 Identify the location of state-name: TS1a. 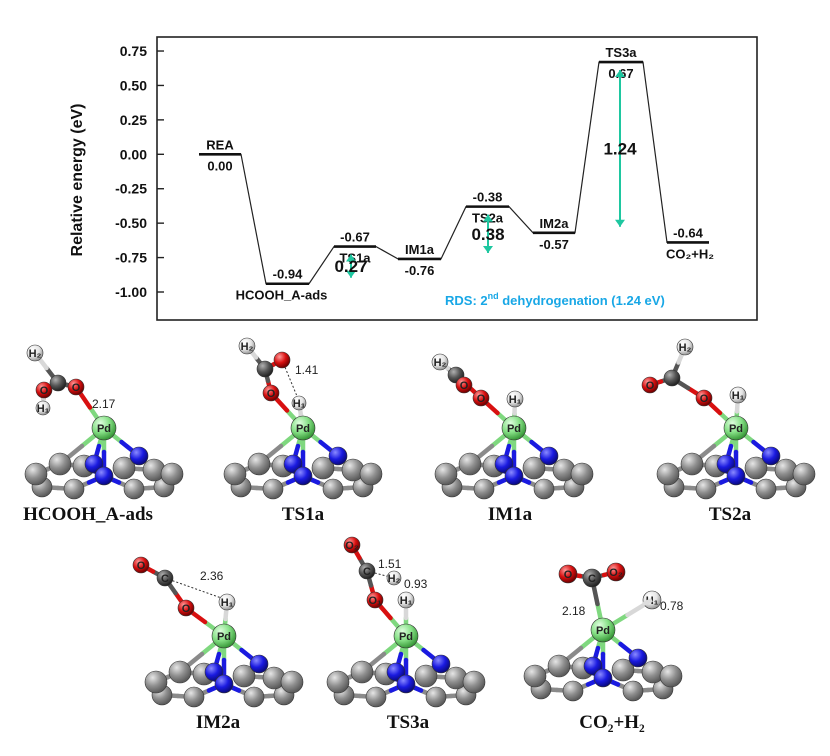
(355, 258).